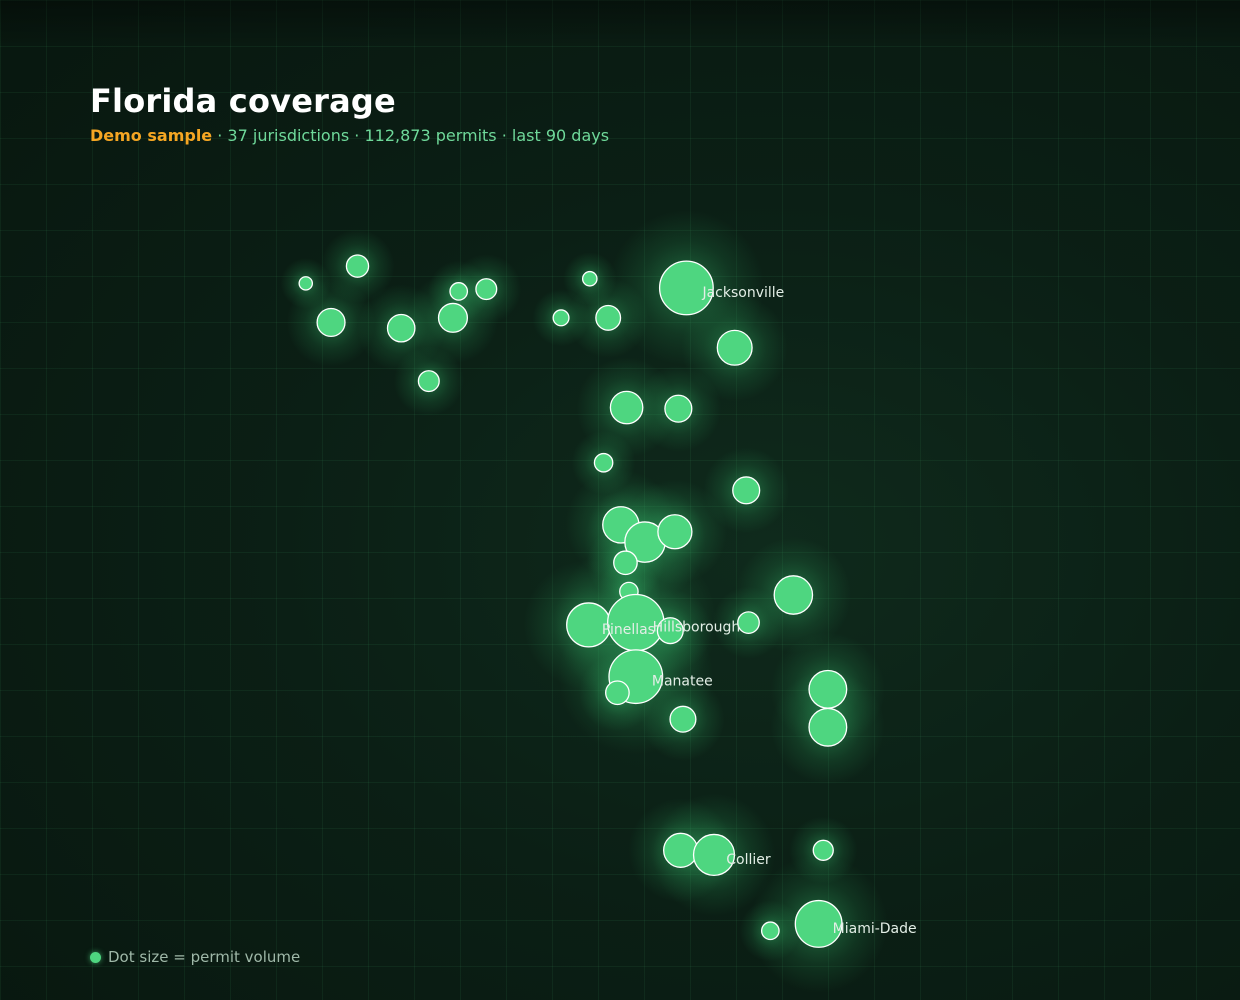 Image resolution: width=1240 pixels, height=1000 pixels. What do you see at coordinates (682, 682) in the screenshot?
I see `jurisdiction-label: Manatee` at bounding box center [682, 682].